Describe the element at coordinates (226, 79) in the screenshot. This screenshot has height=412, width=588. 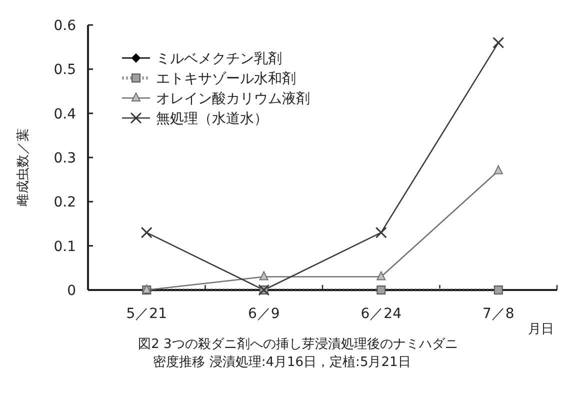
I see `legend-label: エトキサゾール水和剤` at that location.